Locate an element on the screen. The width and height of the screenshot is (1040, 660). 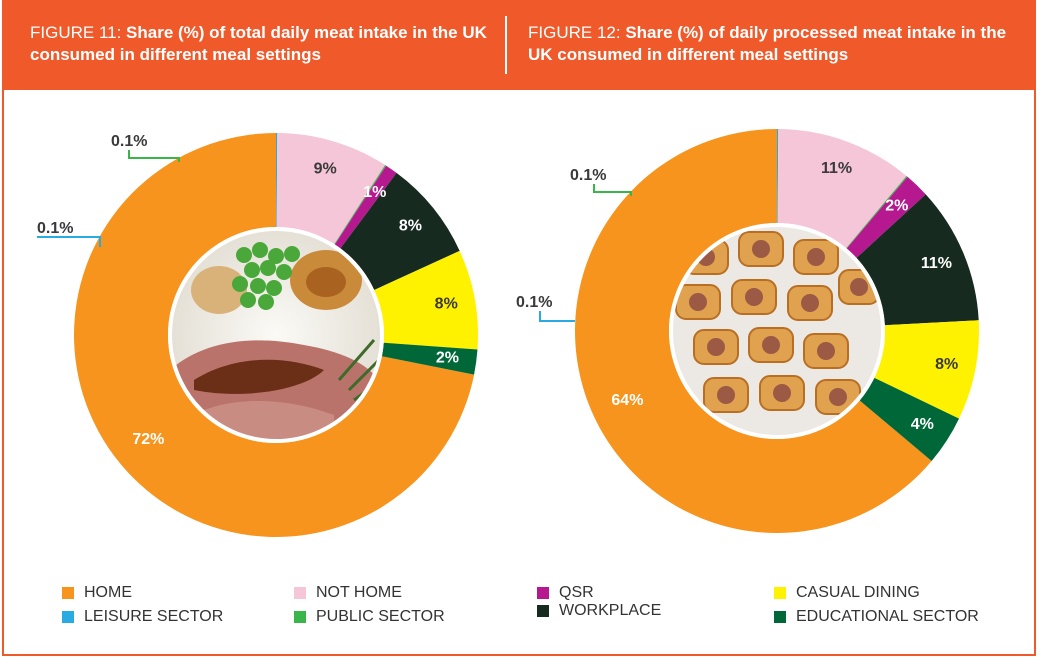
legend-label: QSR is located at coordinates (576, 592).